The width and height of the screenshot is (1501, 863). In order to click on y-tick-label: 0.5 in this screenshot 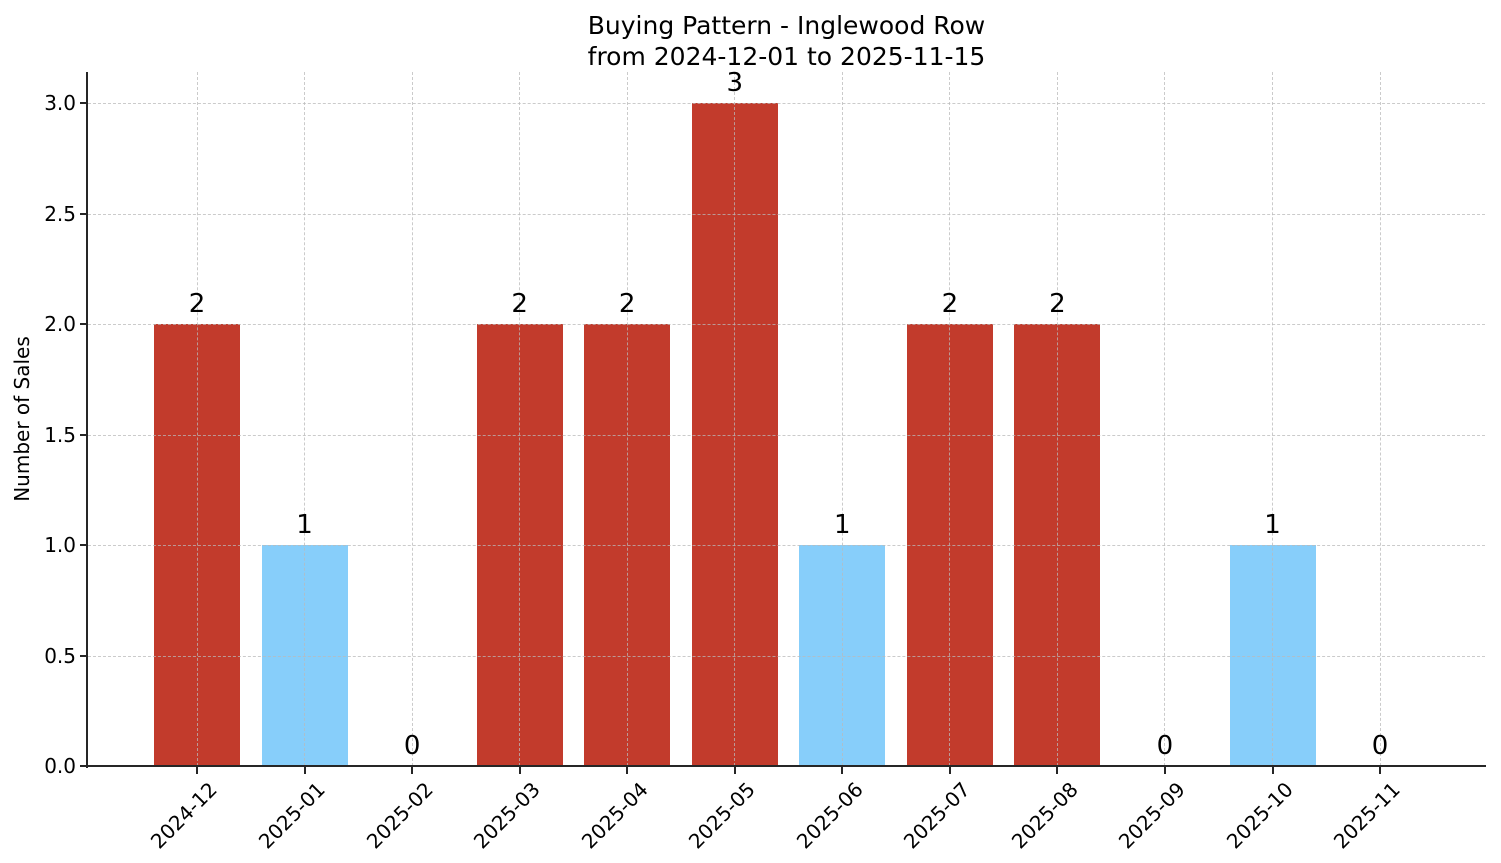, I will do `click(60, 655)`.